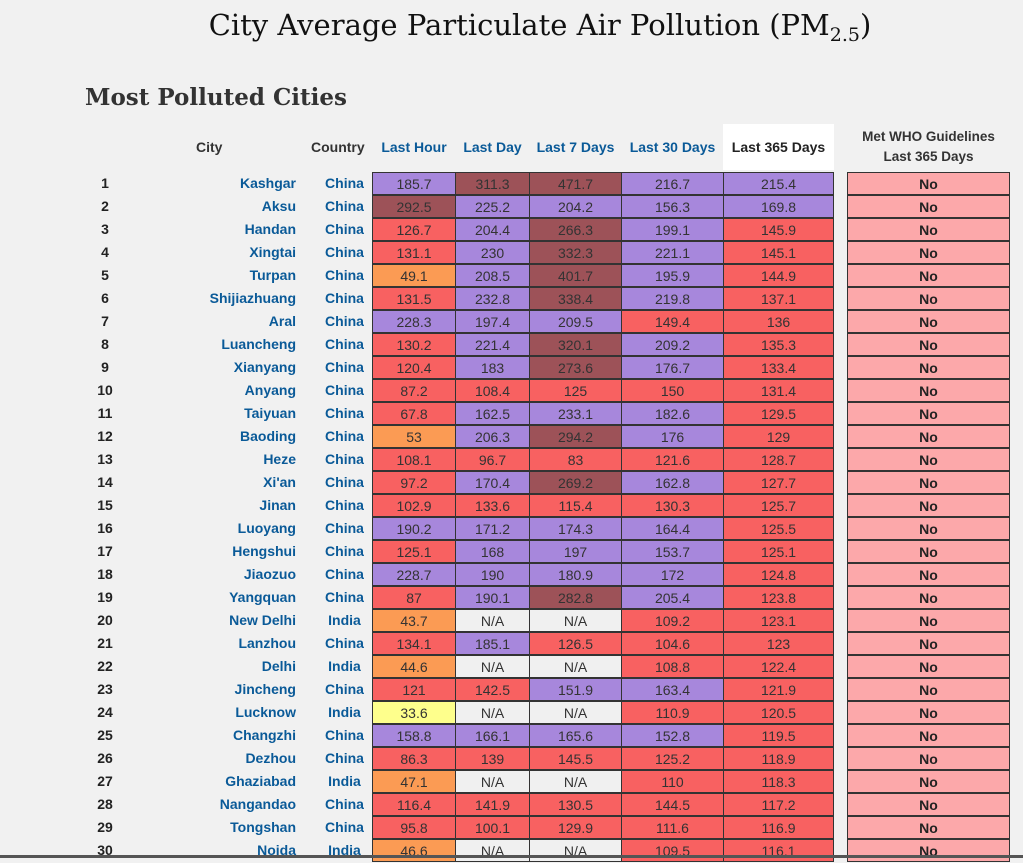  I want to click on table-row: 11 Taiyuan China 67.8 162.5 233.1 182.6 129.5 No, so click(511, 413).